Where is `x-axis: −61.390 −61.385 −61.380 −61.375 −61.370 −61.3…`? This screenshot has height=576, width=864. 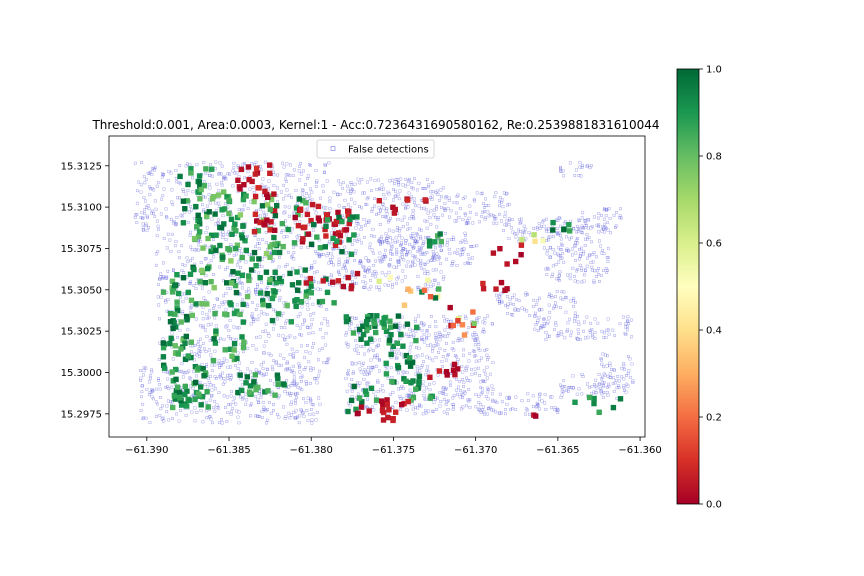 x-axis: −61.390 −61.385 −61.380 −61.375 −61.370 −61.3… is located at coordinates (393, 446).